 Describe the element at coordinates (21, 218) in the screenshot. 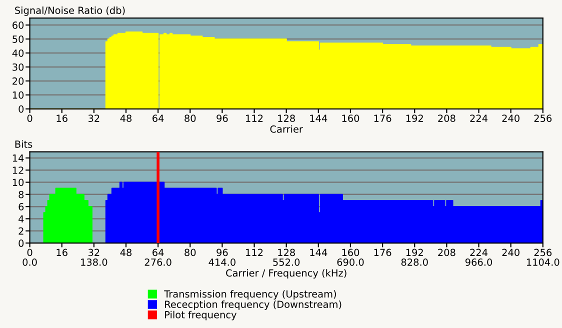

I see `y-tick-label: 4` at that location.